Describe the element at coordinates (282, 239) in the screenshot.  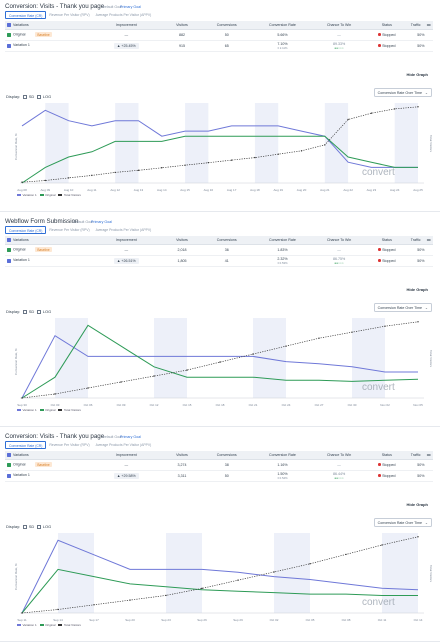
I see `column-header-label: Conversion Rate` at that location.